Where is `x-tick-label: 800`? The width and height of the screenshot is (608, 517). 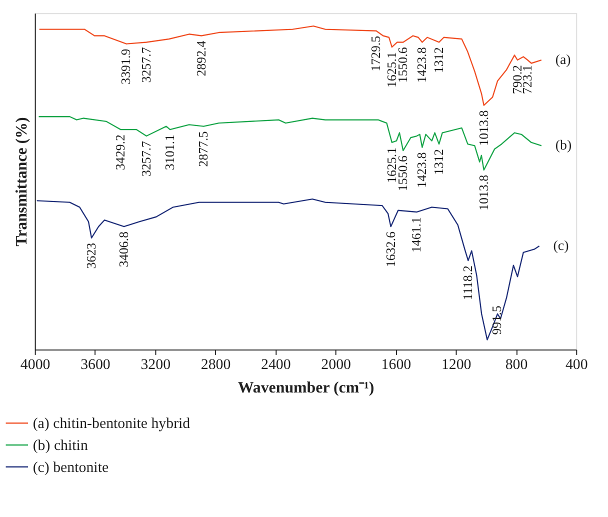
x-tick-label: 800 is located at coordinates (516, 364).